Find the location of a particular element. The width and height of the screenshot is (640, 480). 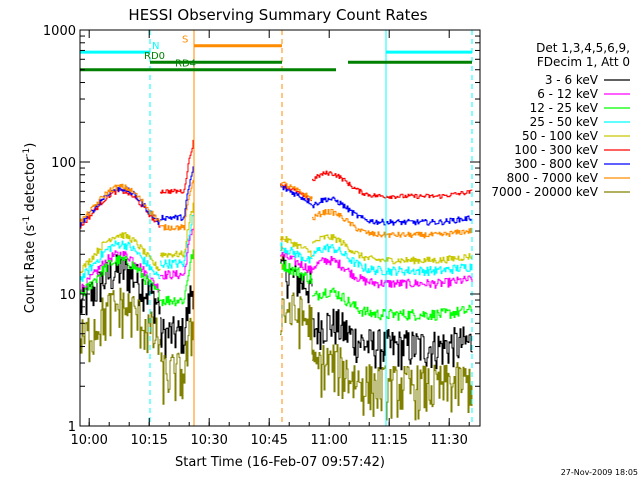

legend-label-6: 100 - 300 keV is located at coordinates (556, 150).